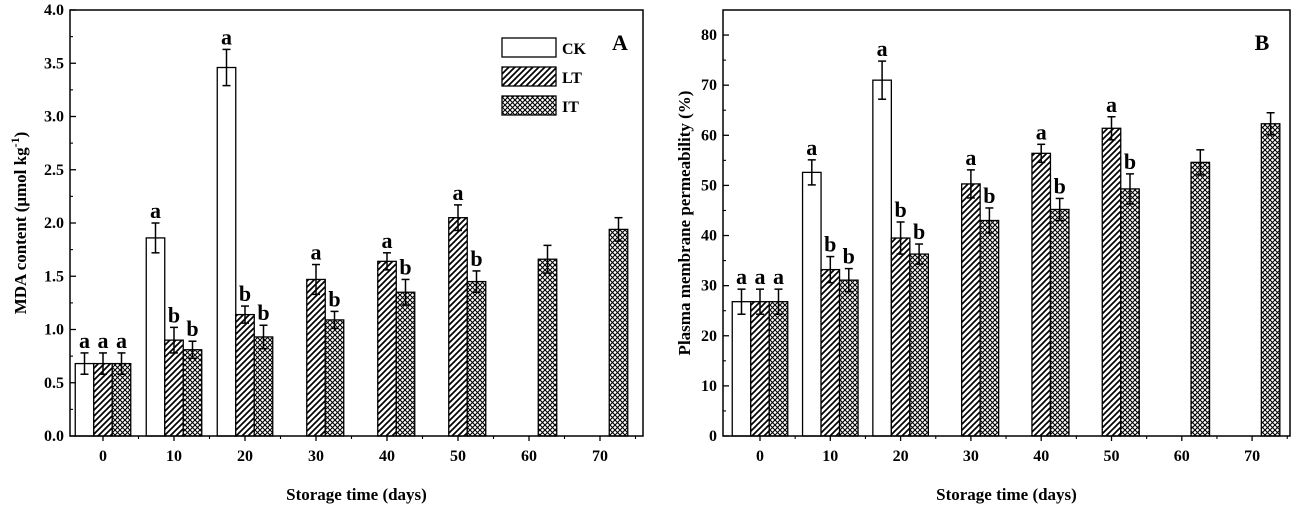 This screenshot has width=1299, height=512. Describe the element at coordinates (709, 236) in the screenshot. I see `y-tick-label: 40` at that location.